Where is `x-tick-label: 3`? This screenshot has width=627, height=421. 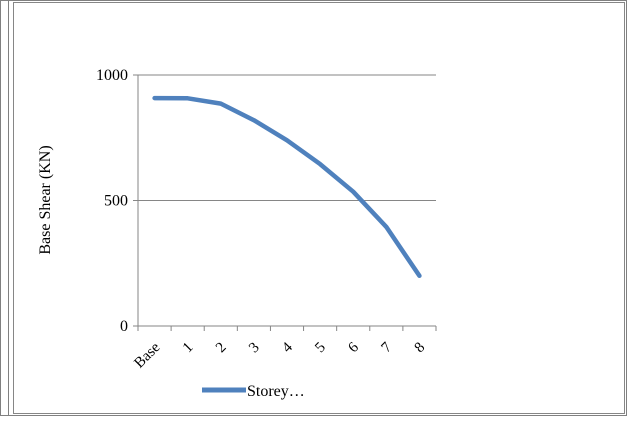
x-tick-label: 3 is located at coordinates (254, 348).